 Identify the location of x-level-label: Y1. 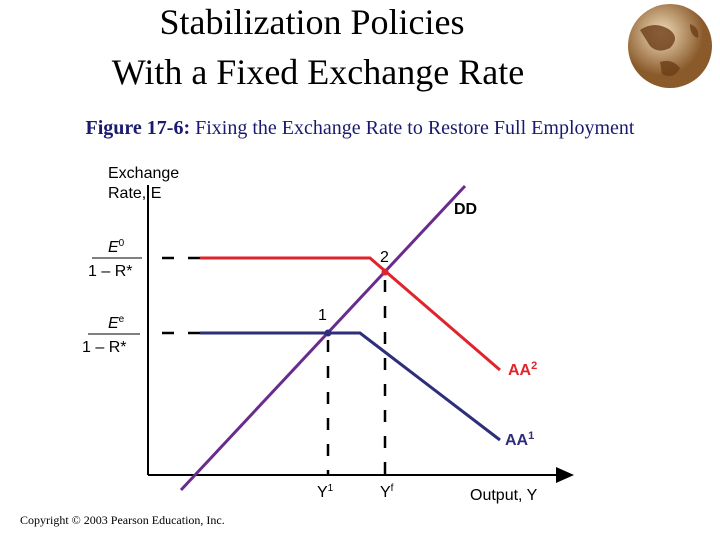
(325, 492).